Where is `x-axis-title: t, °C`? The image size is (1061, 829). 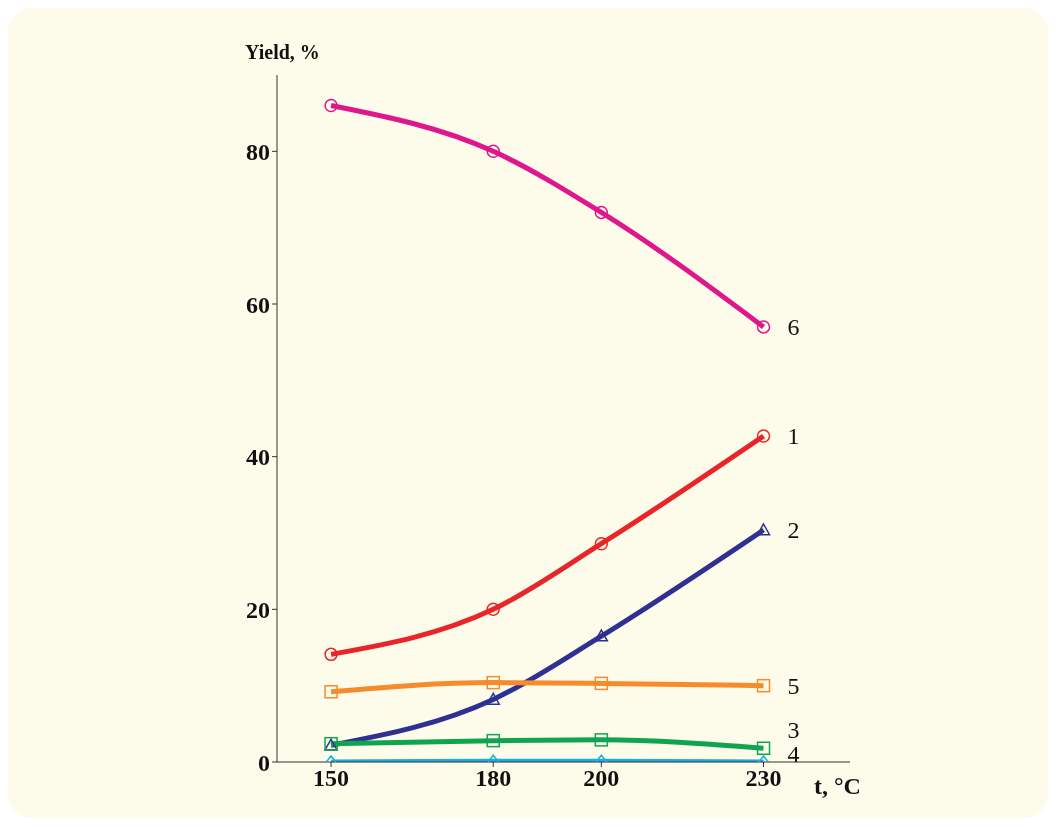 x-axis-title: t, °C is located at coordinates (837, 786).